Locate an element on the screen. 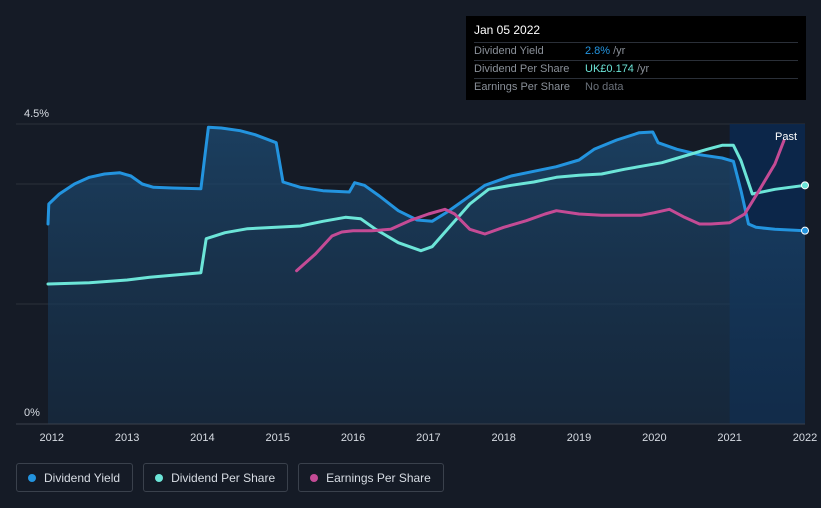 The image size is (821, 508). x-tick-label: 2013 is located at coordinates (127, 438).